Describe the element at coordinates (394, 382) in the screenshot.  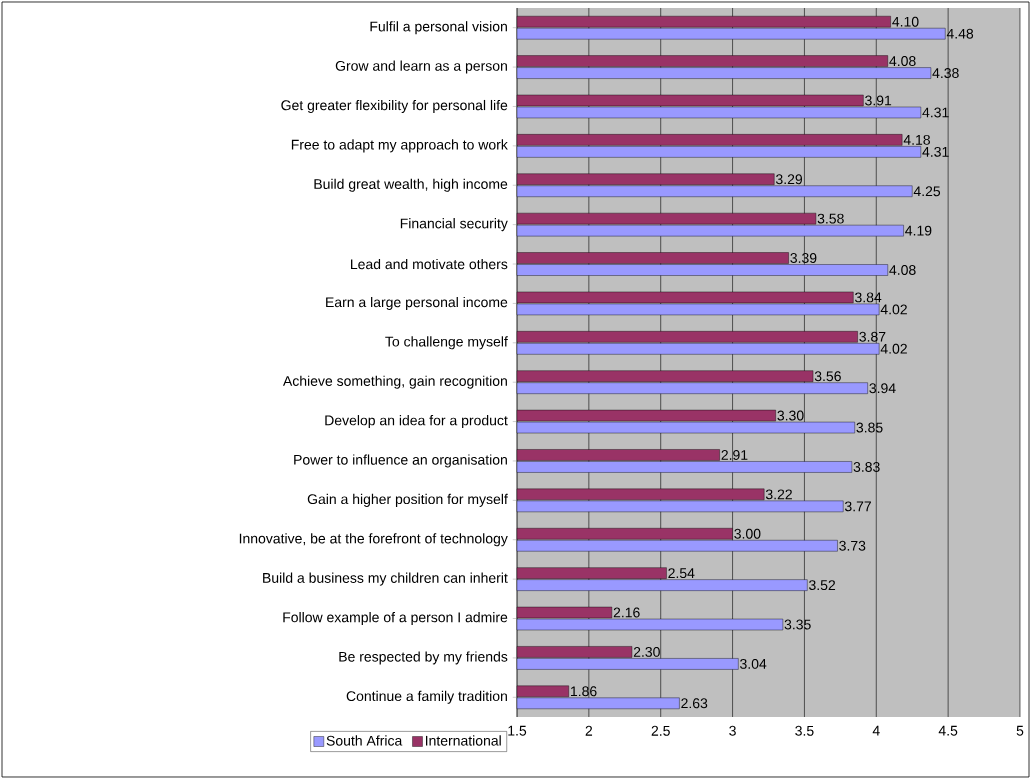
I see `y-tick-label: Achieve something, gain recognition` at that location.